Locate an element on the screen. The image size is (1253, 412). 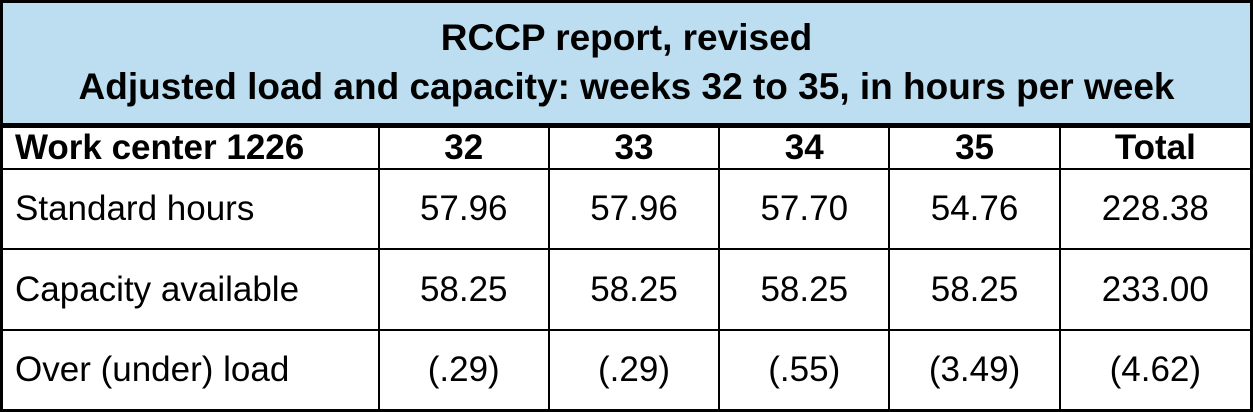
column-header-week-35: 35 is located at coordinates (974, 148).